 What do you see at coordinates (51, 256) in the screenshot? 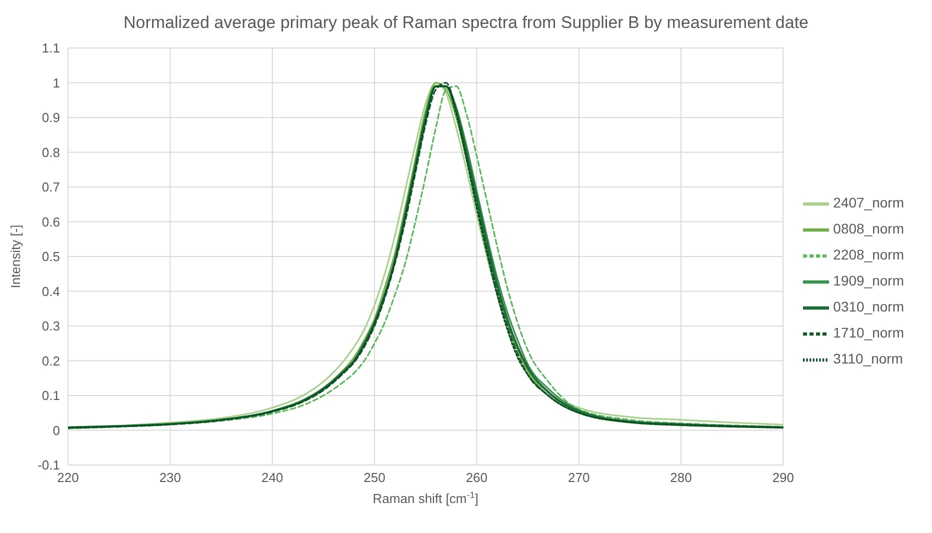
I see `y-tick-label: 0.5` at bounding box center [51, 256].